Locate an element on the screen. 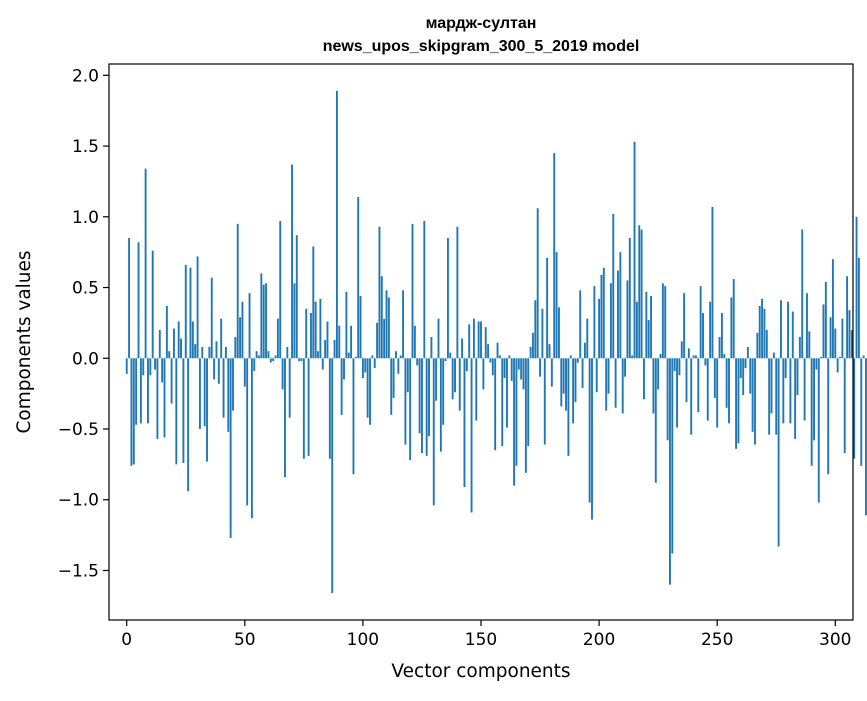 The image size is (867, 701). x-tick-label-0: 0 is located at coordinates (126, 640).